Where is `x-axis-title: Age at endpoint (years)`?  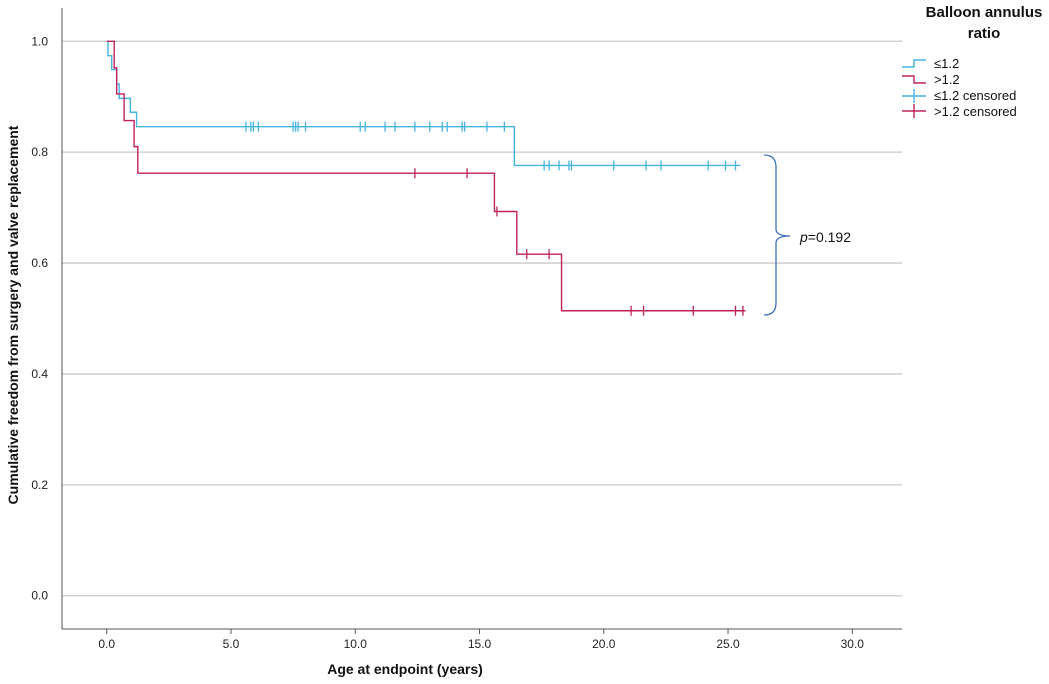
x-axis-title: Age at endpoint (years) is located at coordinates (405, 669).